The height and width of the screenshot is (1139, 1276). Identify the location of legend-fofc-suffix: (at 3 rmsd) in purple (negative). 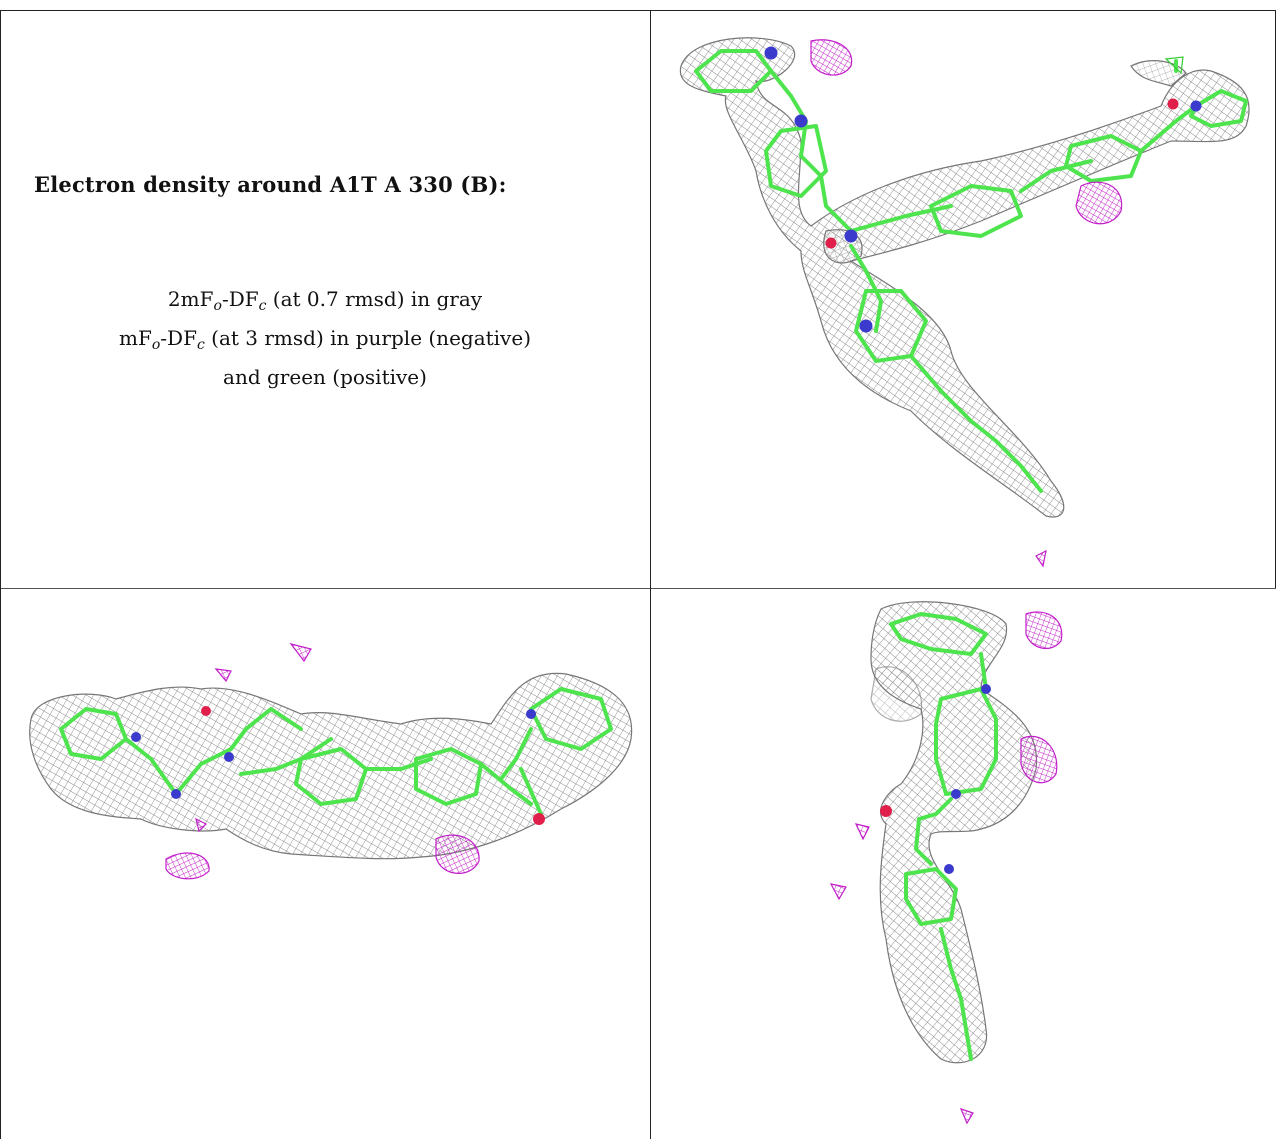
(367, 338).